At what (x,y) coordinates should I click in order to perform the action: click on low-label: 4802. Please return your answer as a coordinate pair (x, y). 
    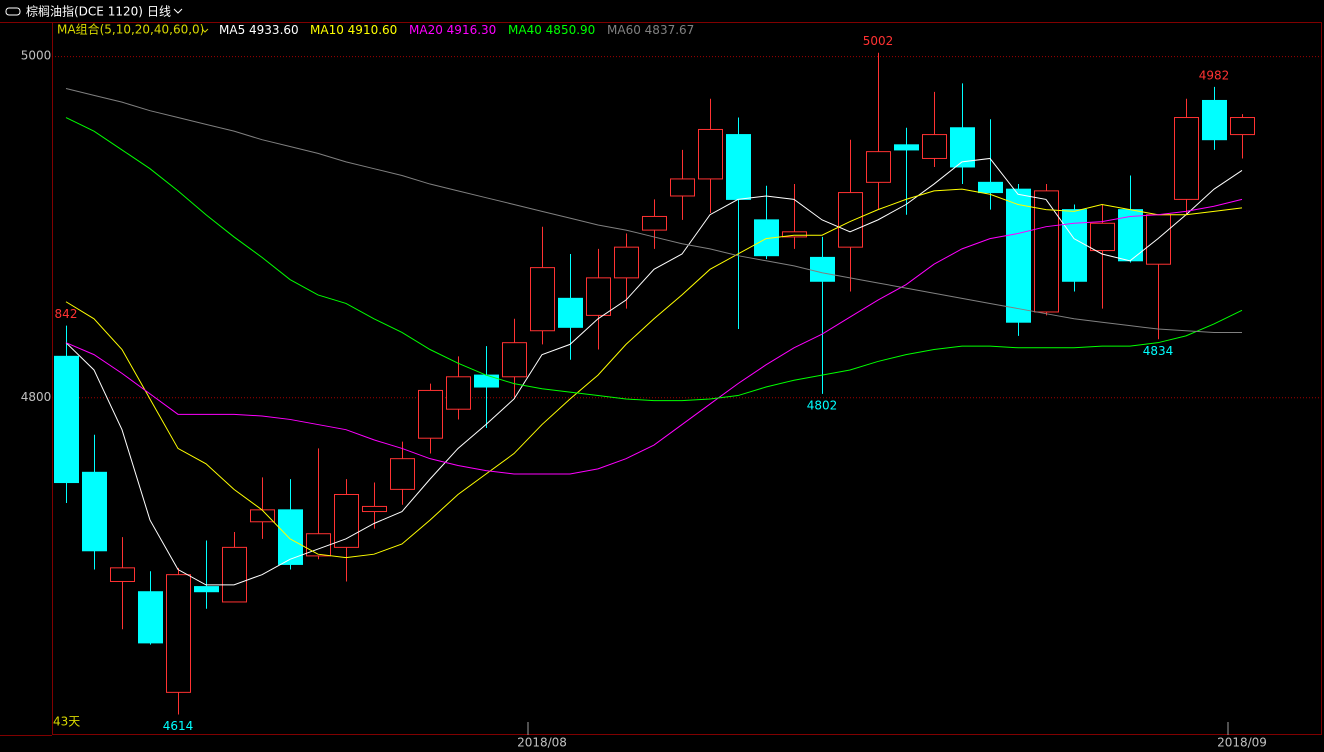
    Looking at the image, I should click on (822, 405).